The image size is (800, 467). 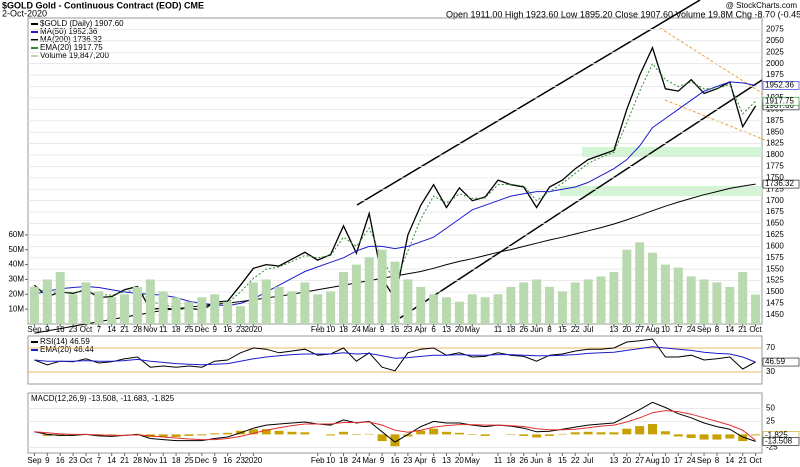 I want to click on value-tag: 1952.36, so click(x=779, y=85).